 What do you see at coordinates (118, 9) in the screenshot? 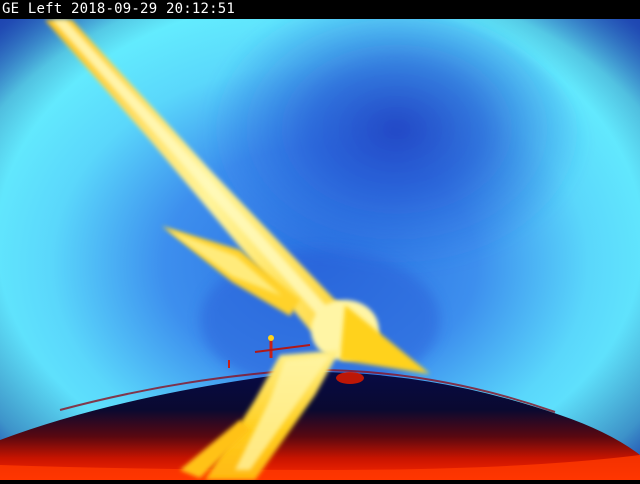
I see `camera-timestamp-label: GE Left 2018-09-29 20:12:51` at bounding box center [118, 9].